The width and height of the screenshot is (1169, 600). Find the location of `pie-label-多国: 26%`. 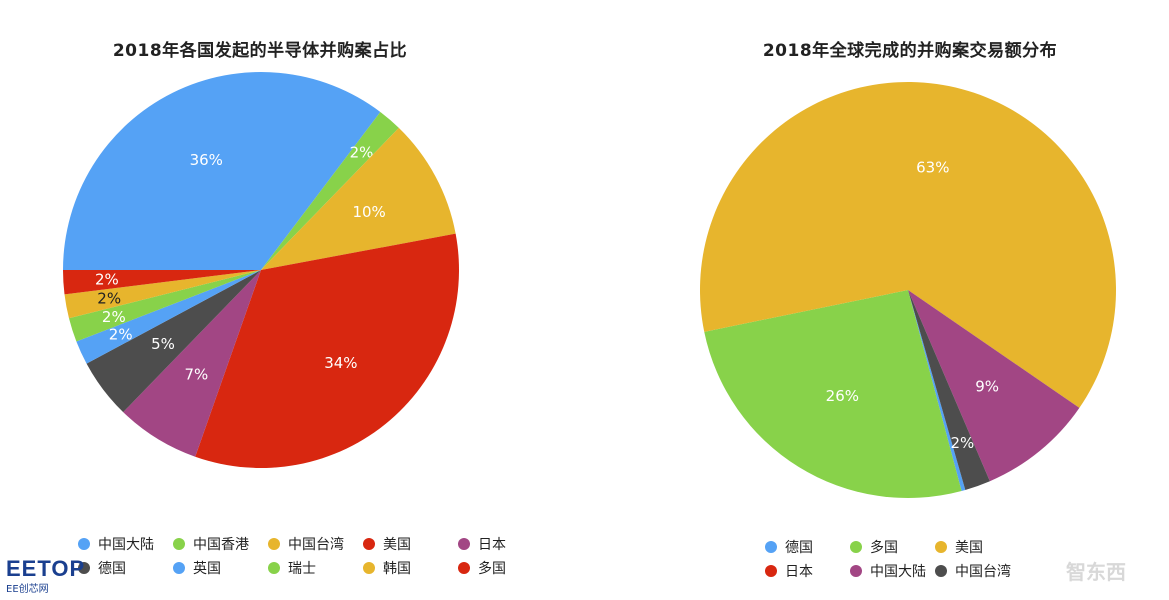

pie-label-多国: 26% is located at coordinates (842, 396).